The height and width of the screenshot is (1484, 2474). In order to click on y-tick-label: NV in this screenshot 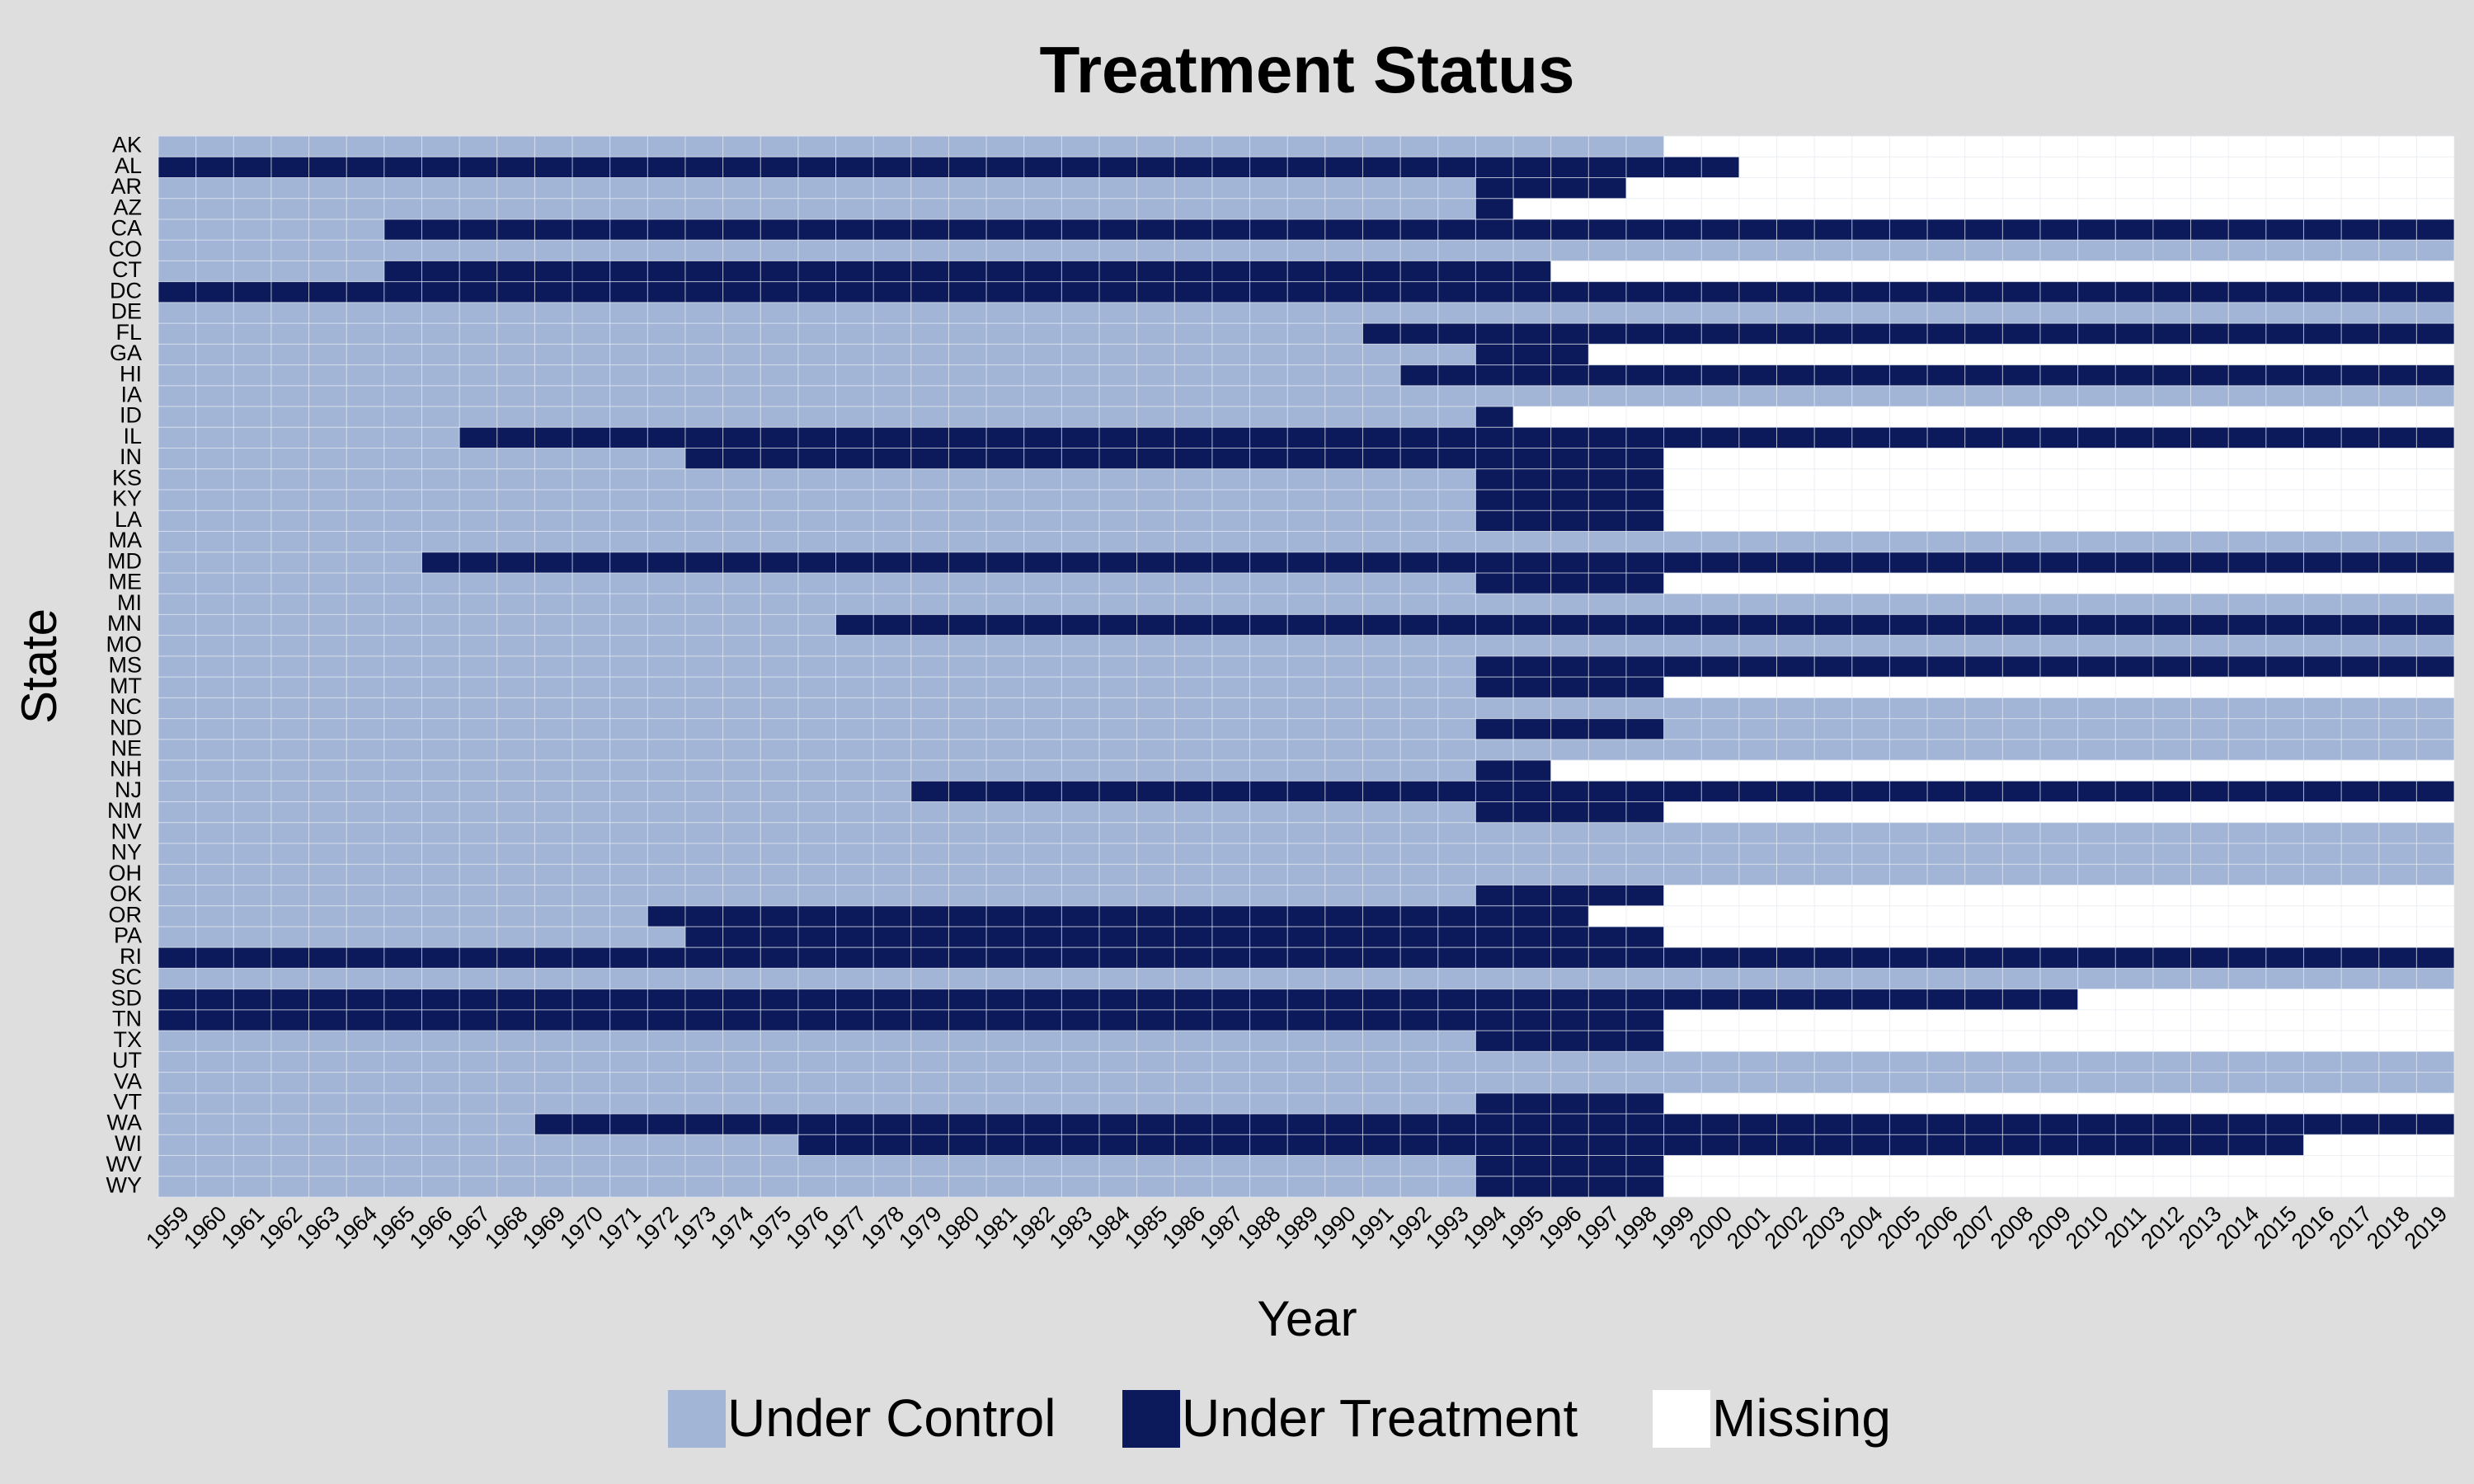, I will do `click(126, 831)`.